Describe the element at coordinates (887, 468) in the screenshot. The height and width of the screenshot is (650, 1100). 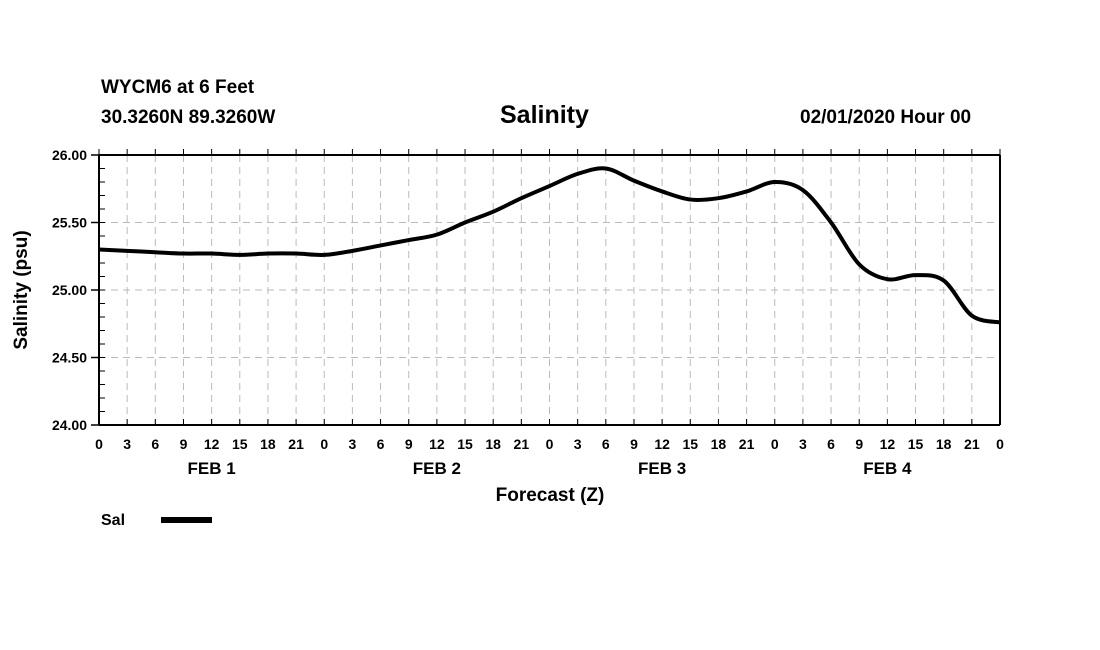
I see `day-label: FEB 4` at that location.